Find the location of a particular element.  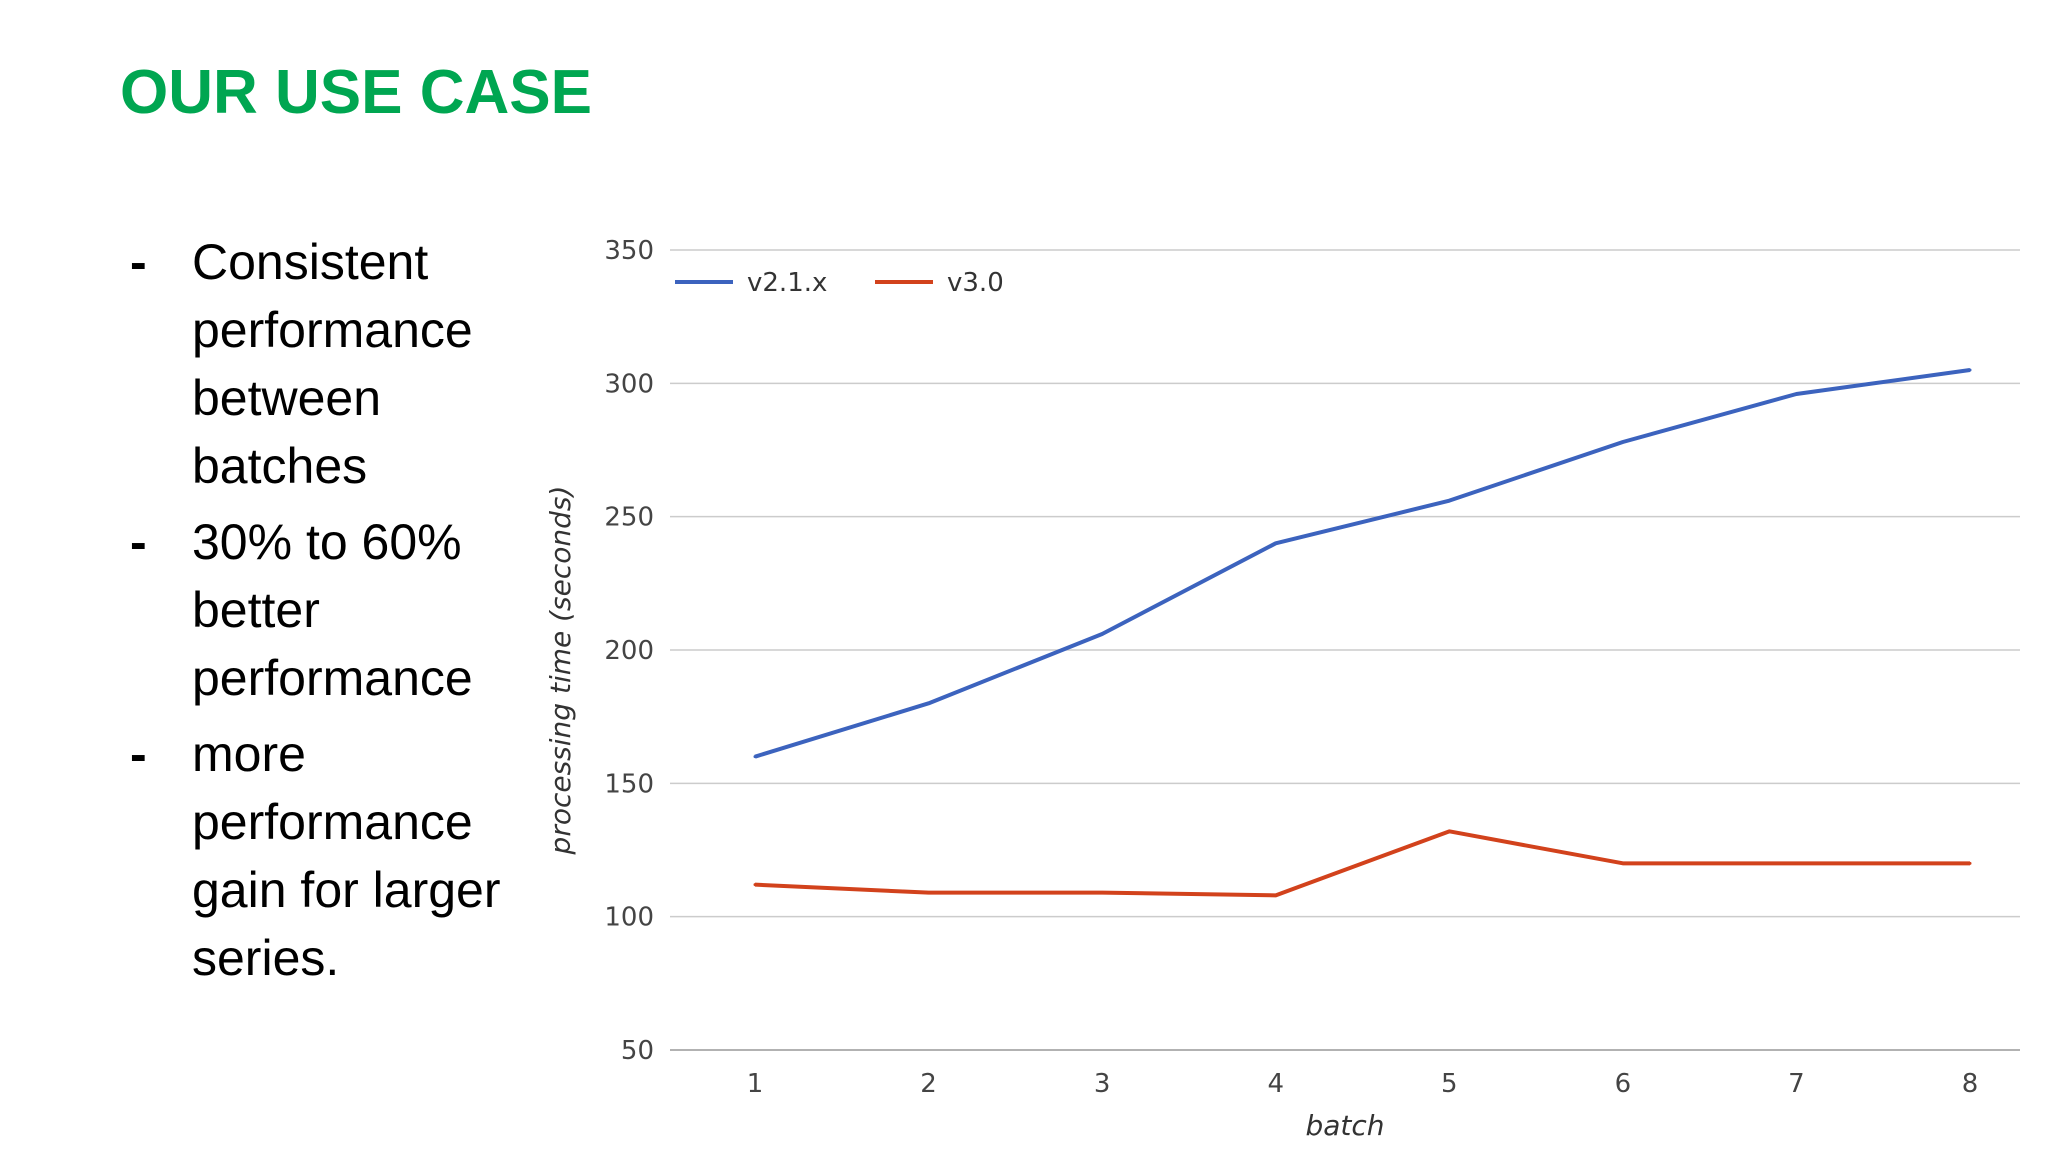

legend-label: v2.1.x is located at coordinates (787, 283).